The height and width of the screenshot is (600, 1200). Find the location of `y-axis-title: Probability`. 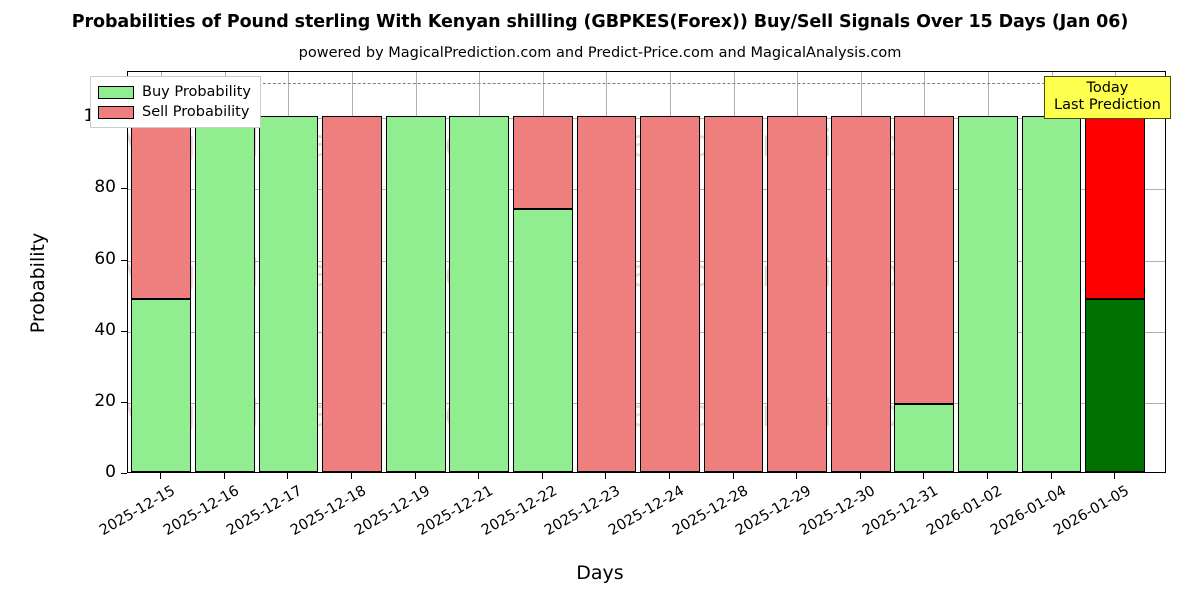

y-axis-title: Probability is located at coordinates (38, 283).